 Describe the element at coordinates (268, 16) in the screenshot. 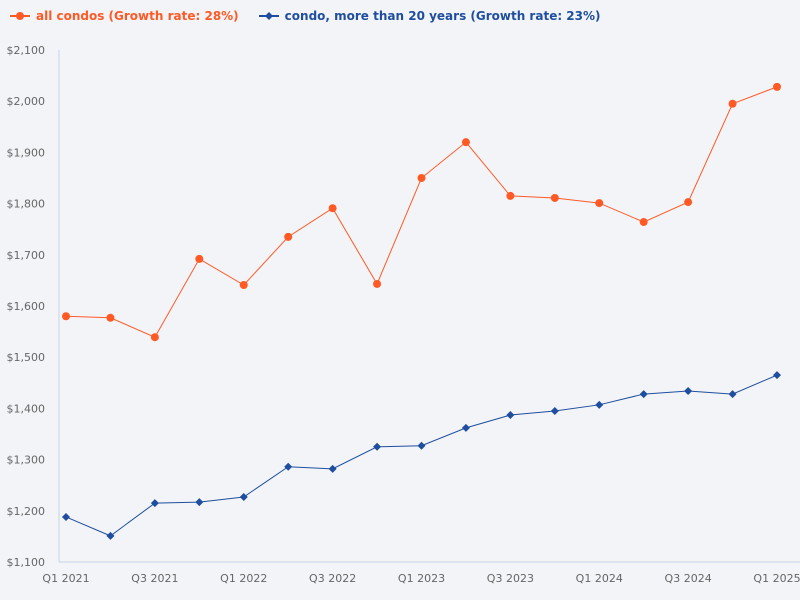

I see `legend-marker-diamond-icon` at that location.